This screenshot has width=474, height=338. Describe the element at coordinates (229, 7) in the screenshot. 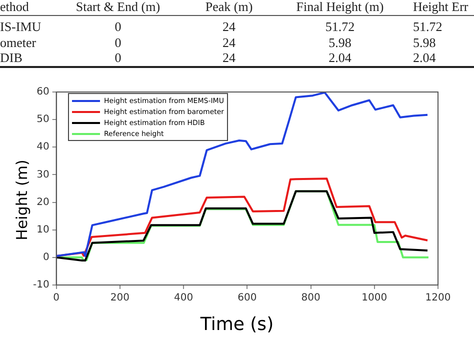

I see `text: Peak (m)` at that location.